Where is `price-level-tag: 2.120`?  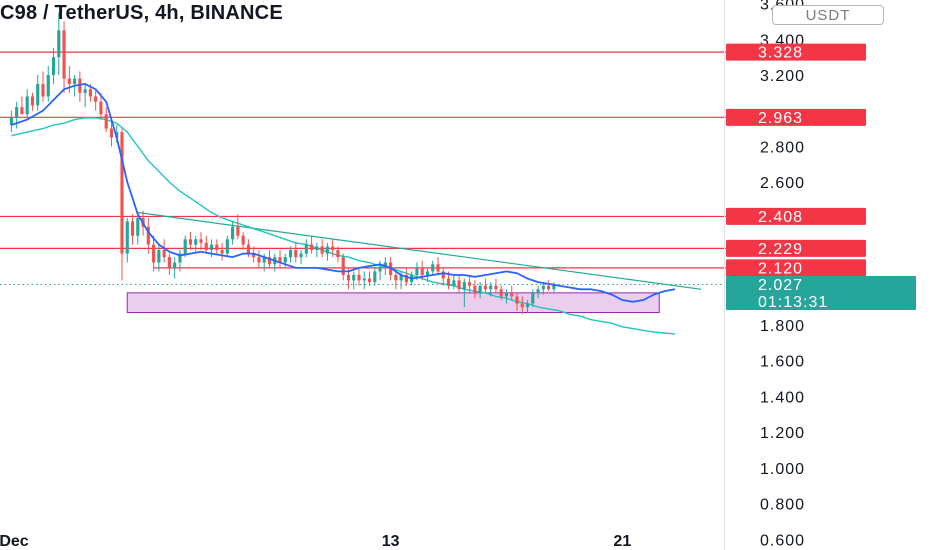 price-level-tag: 2.120 is located at coordinates (796, 268).